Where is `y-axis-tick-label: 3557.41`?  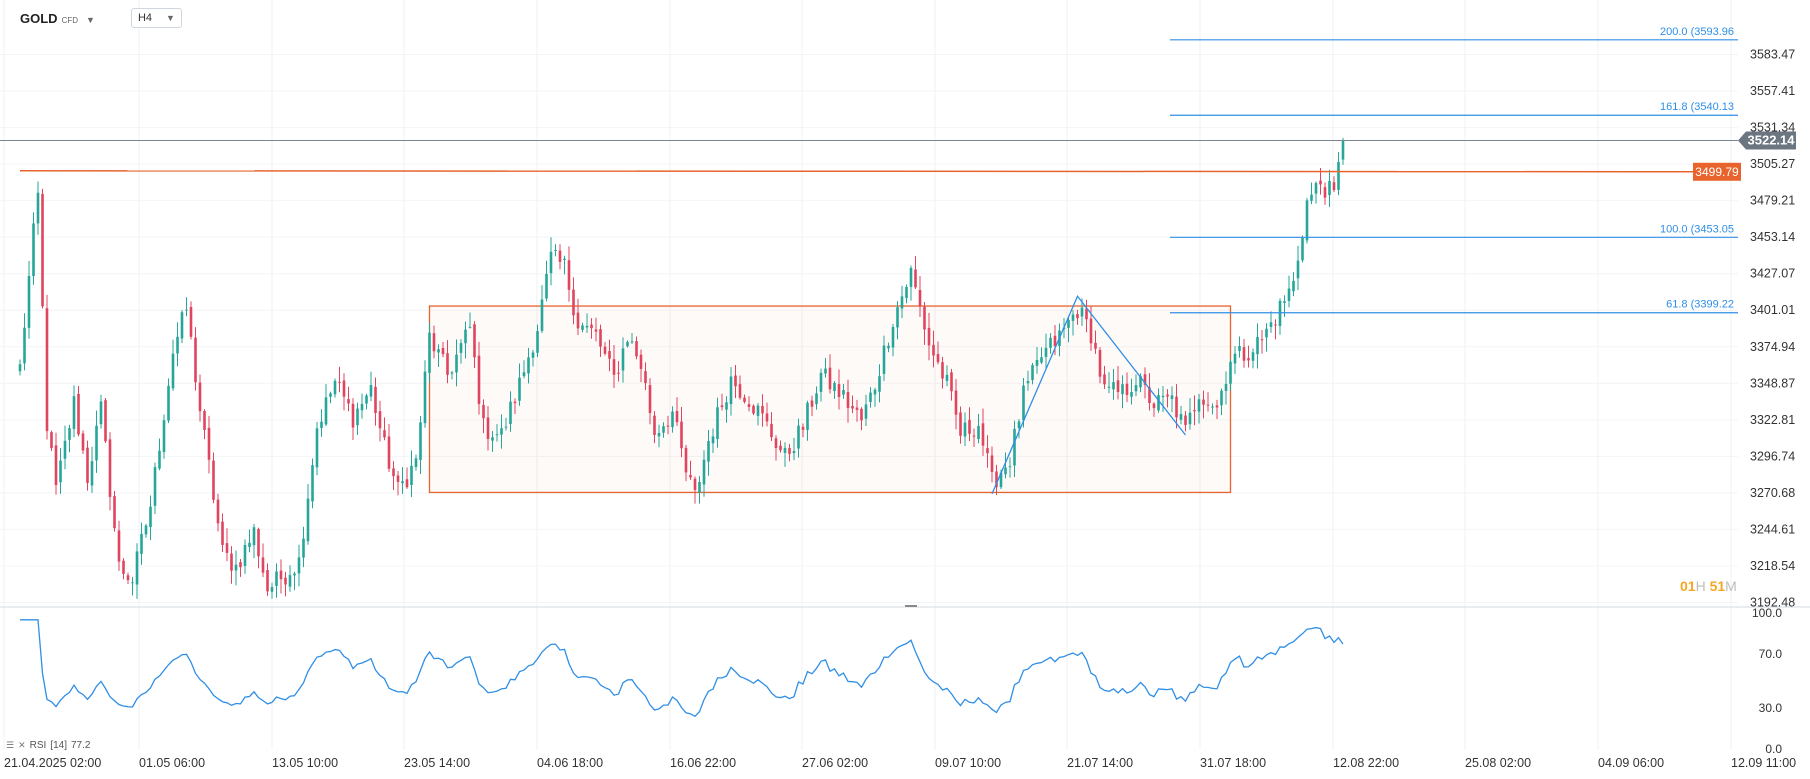 y-axis-tick-label: 3557.41 is located at coordinates (1772, 91).